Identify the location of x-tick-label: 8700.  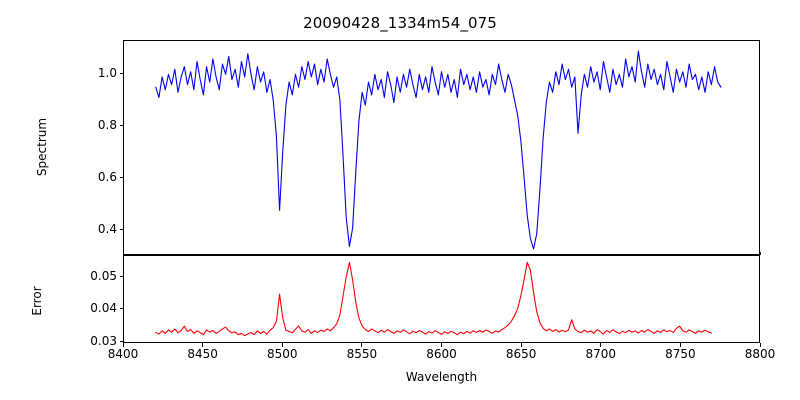
(601, 354).